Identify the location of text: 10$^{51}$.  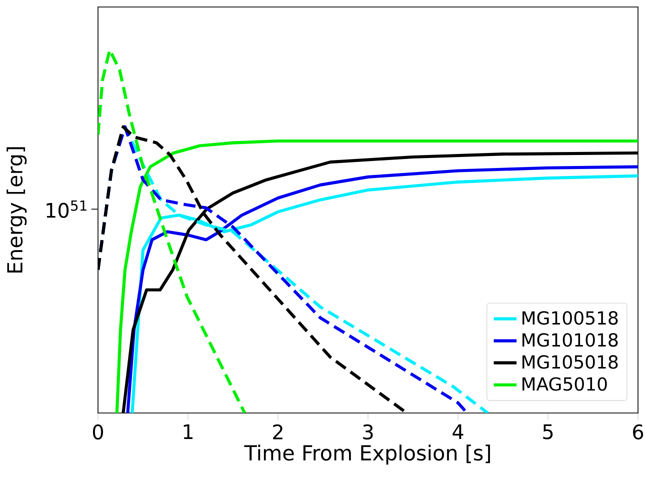
(66, 209).